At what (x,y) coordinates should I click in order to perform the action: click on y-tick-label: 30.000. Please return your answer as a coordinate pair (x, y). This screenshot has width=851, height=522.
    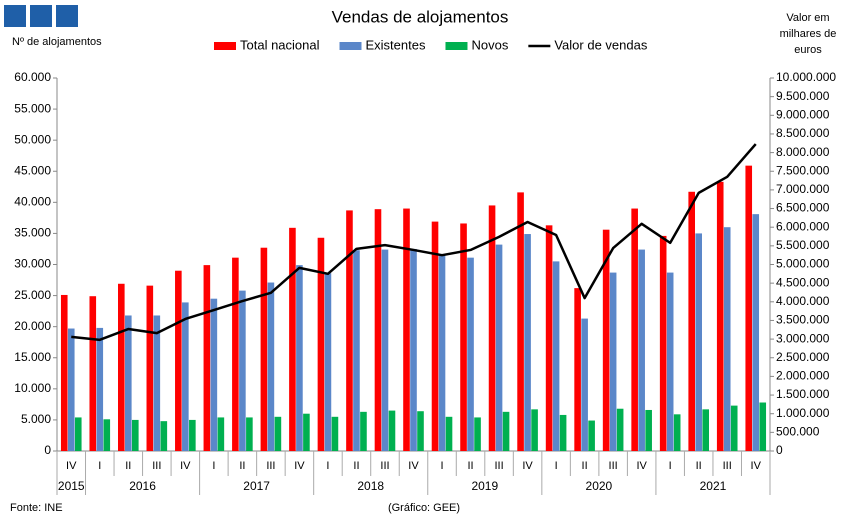
    Looking at the image, I should click on (32, 264).